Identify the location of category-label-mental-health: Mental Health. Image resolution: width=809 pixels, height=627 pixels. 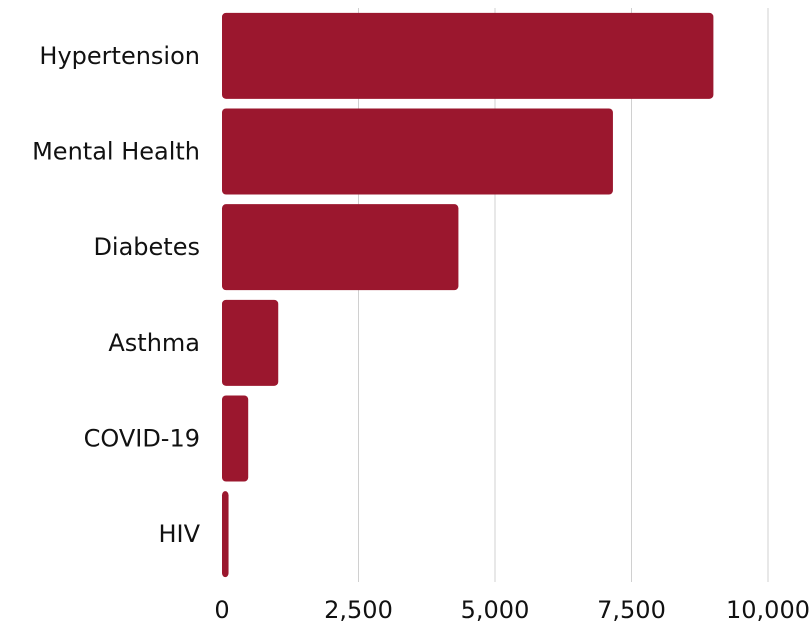
(116, 152).